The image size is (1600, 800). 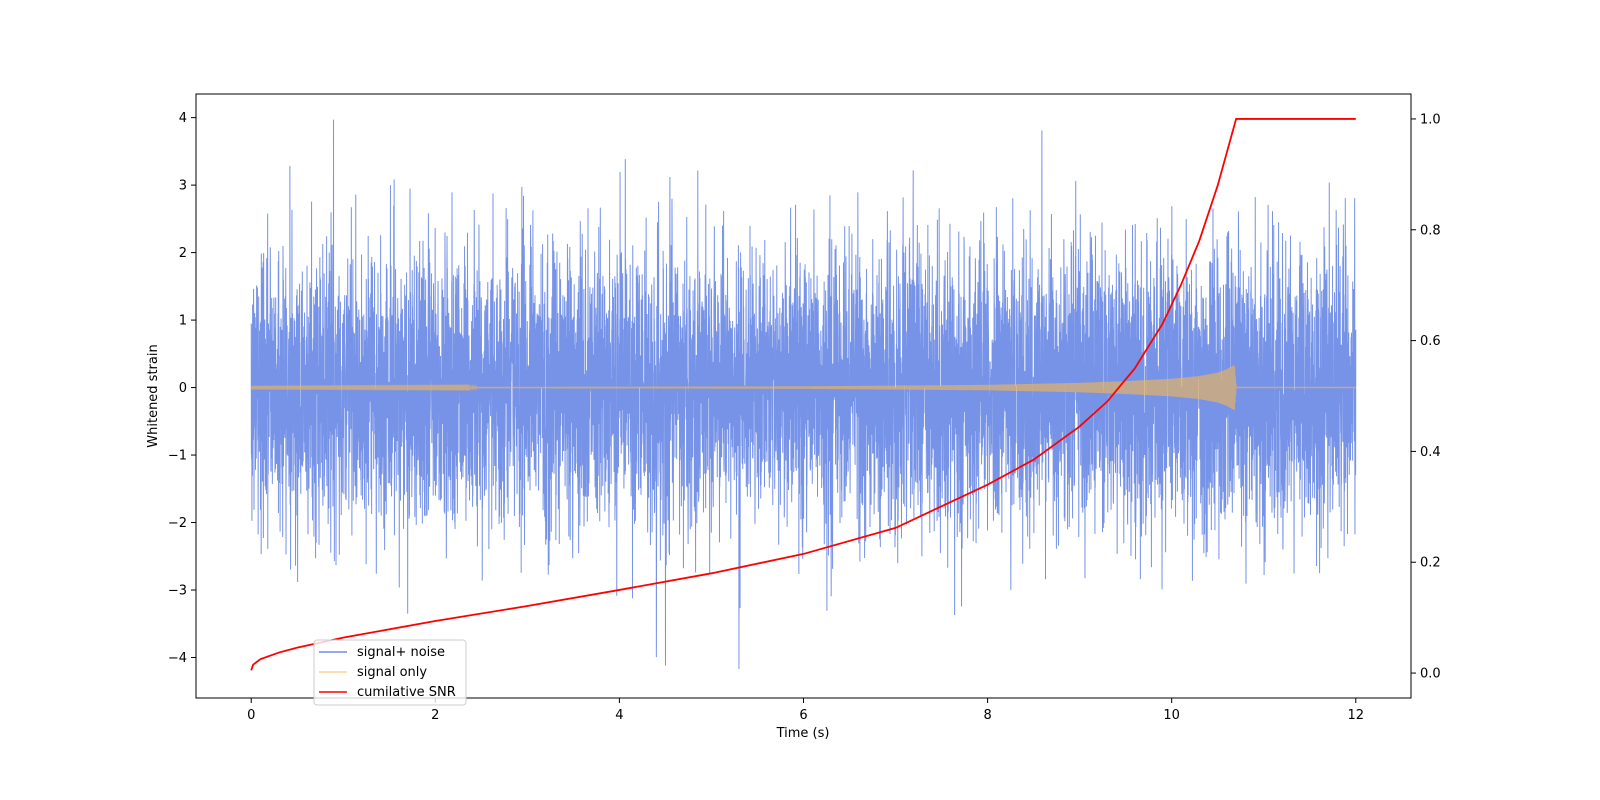 What do you see at coordinates (183, 388) in the screenshot?
I see `y-tick-label: 0` at bounding box center [183, 388].